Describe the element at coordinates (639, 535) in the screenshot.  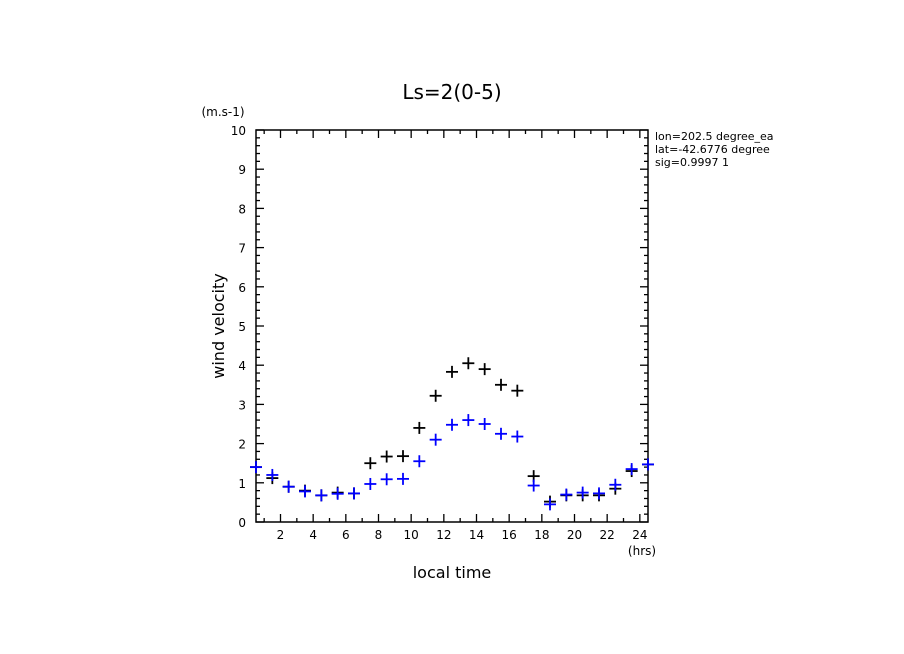
I see `x-tick-label: 24` at that location.